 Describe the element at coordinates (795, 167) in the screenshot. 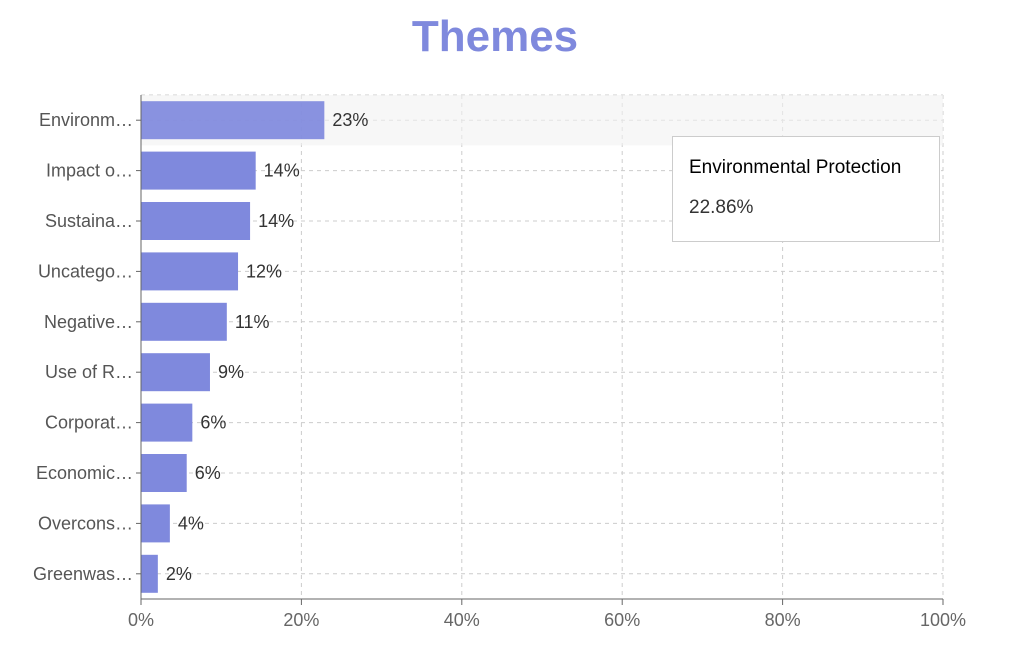

I see `tooltip-title: Environmental Protection` at that location.